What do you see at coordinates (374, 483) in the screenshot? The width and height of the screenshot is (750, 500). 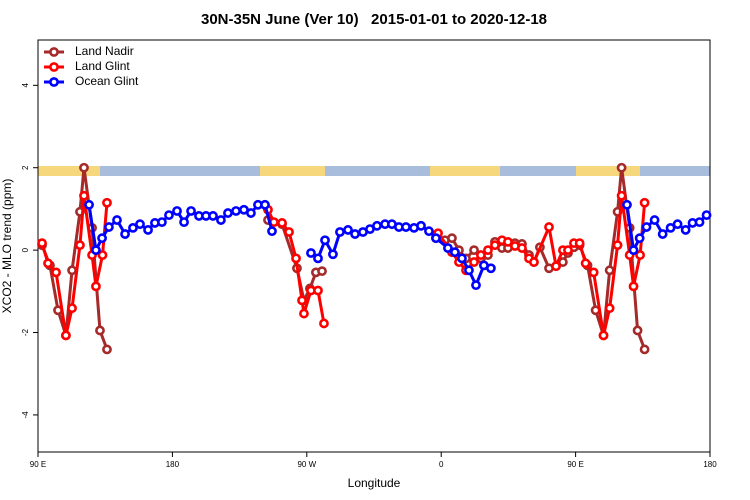 I see `x-axis-label: Longitude` at bounding box center [374, 483].